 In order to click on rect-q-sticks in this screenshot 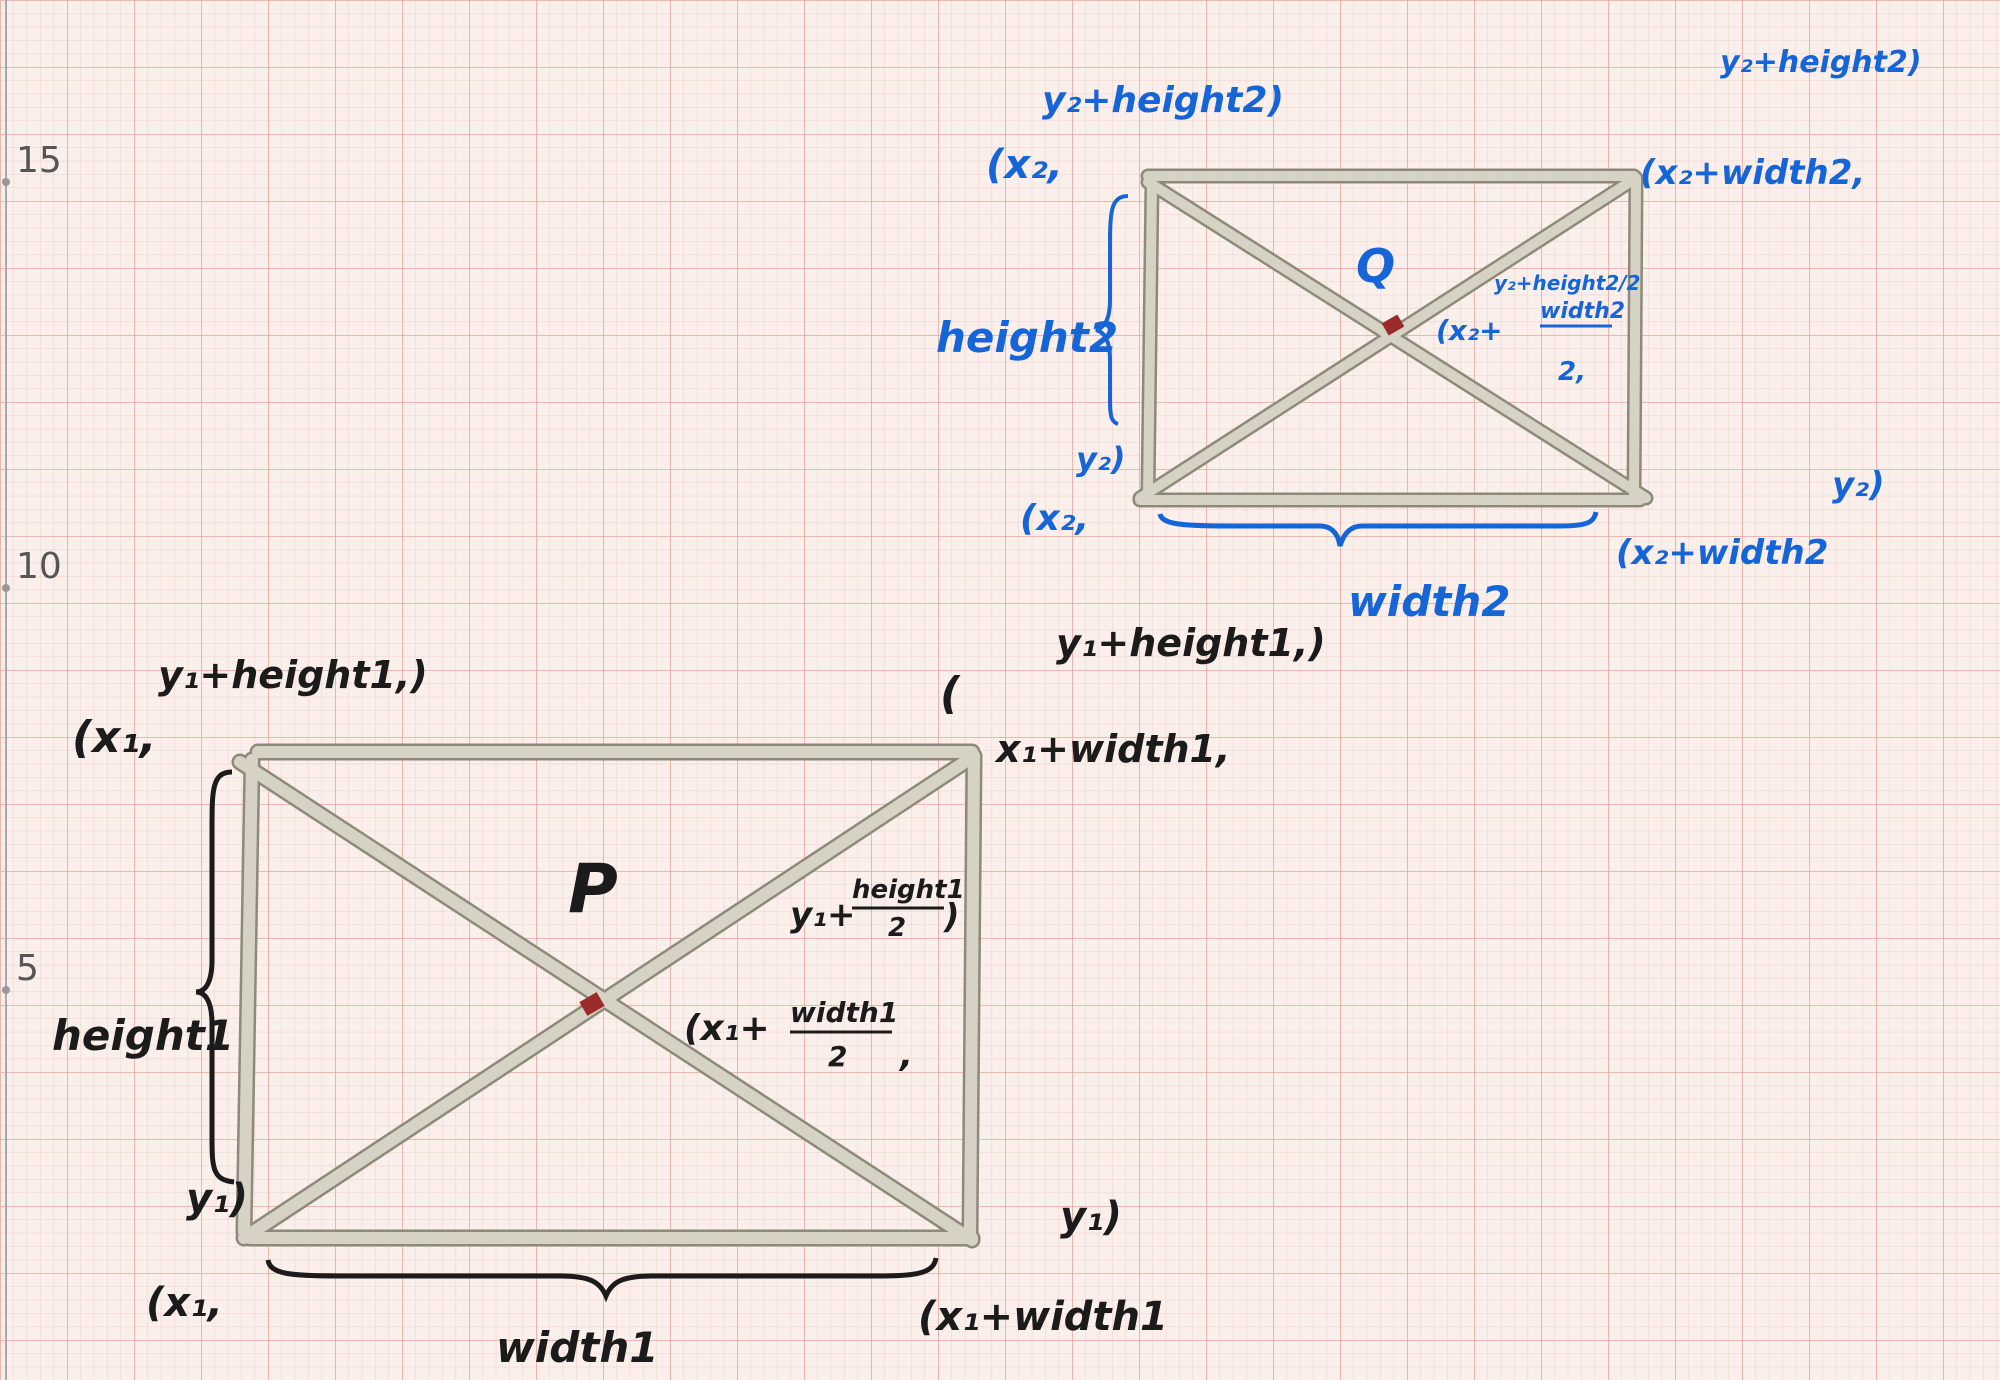, I will do `click(1393, 338)`.